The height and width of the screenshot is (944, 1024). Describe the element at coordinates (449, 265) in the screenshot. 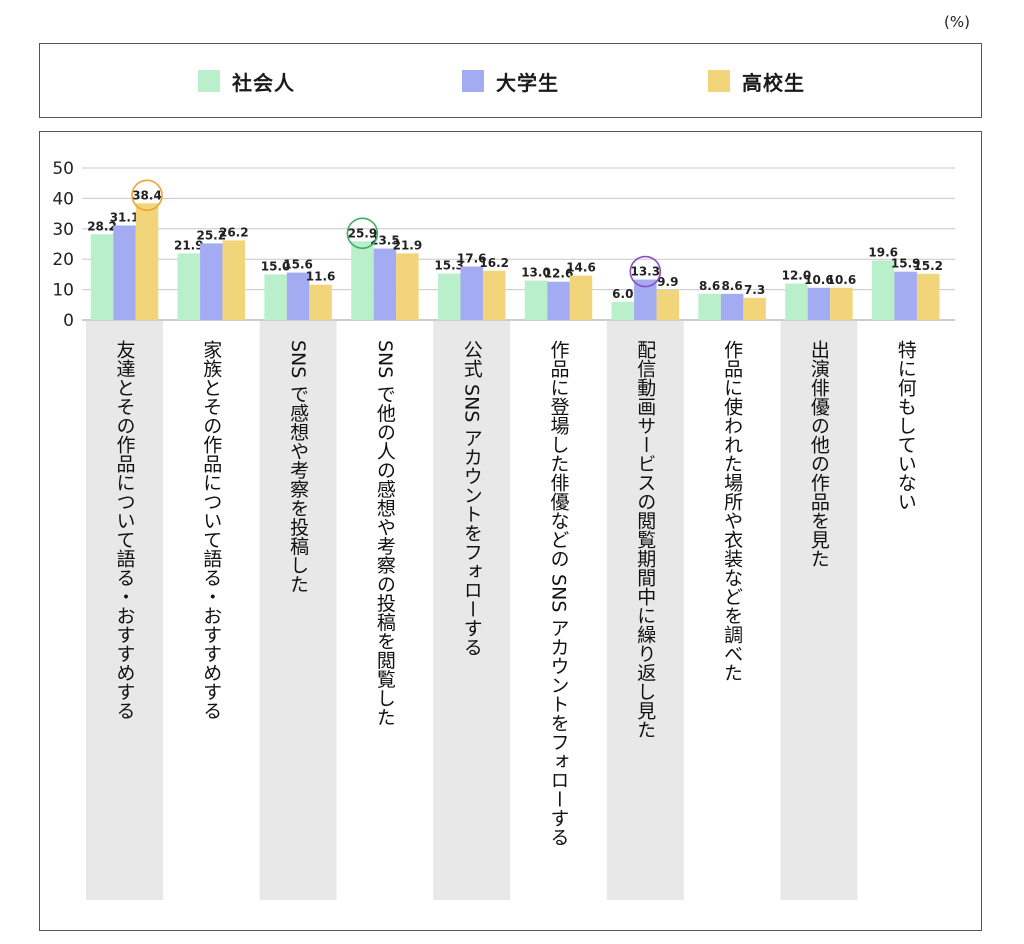

I see `value-label: 15.3` at that location.